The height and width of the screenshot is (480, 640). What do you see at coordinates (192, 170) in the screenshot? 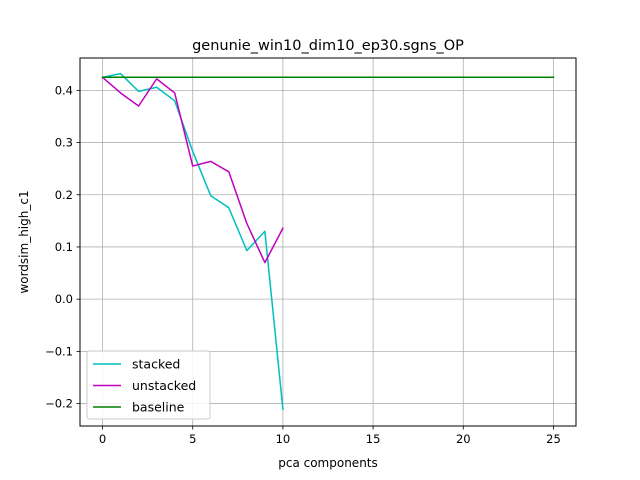
I see `series-line-unstacked` at bounding box center [192, 170].